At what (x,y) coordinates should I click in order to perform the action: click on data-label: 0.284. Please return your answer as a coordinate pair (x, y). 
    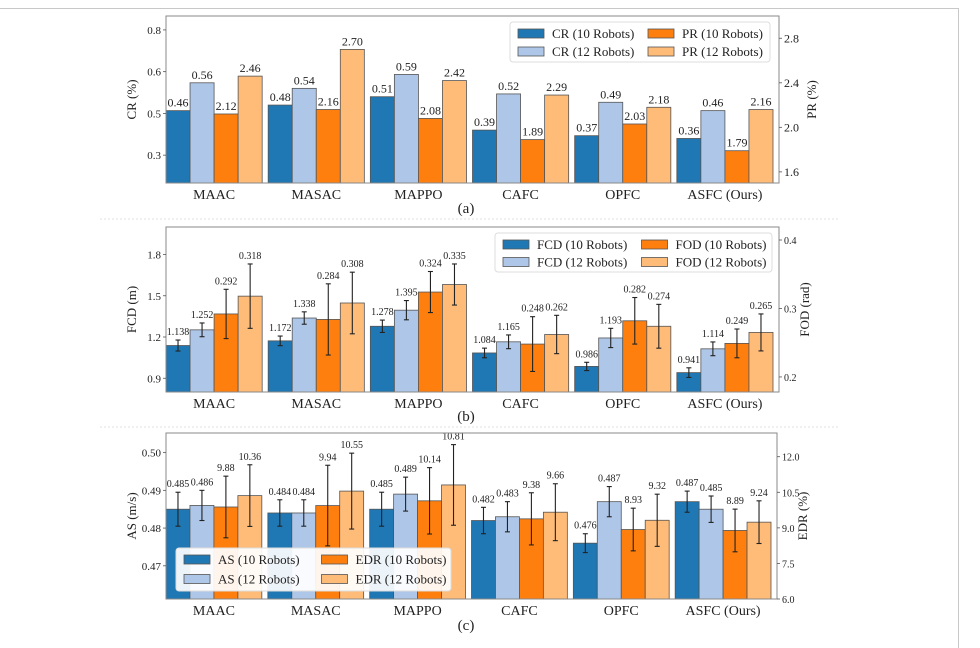
    Looking at the image, I should click on (328, 276).